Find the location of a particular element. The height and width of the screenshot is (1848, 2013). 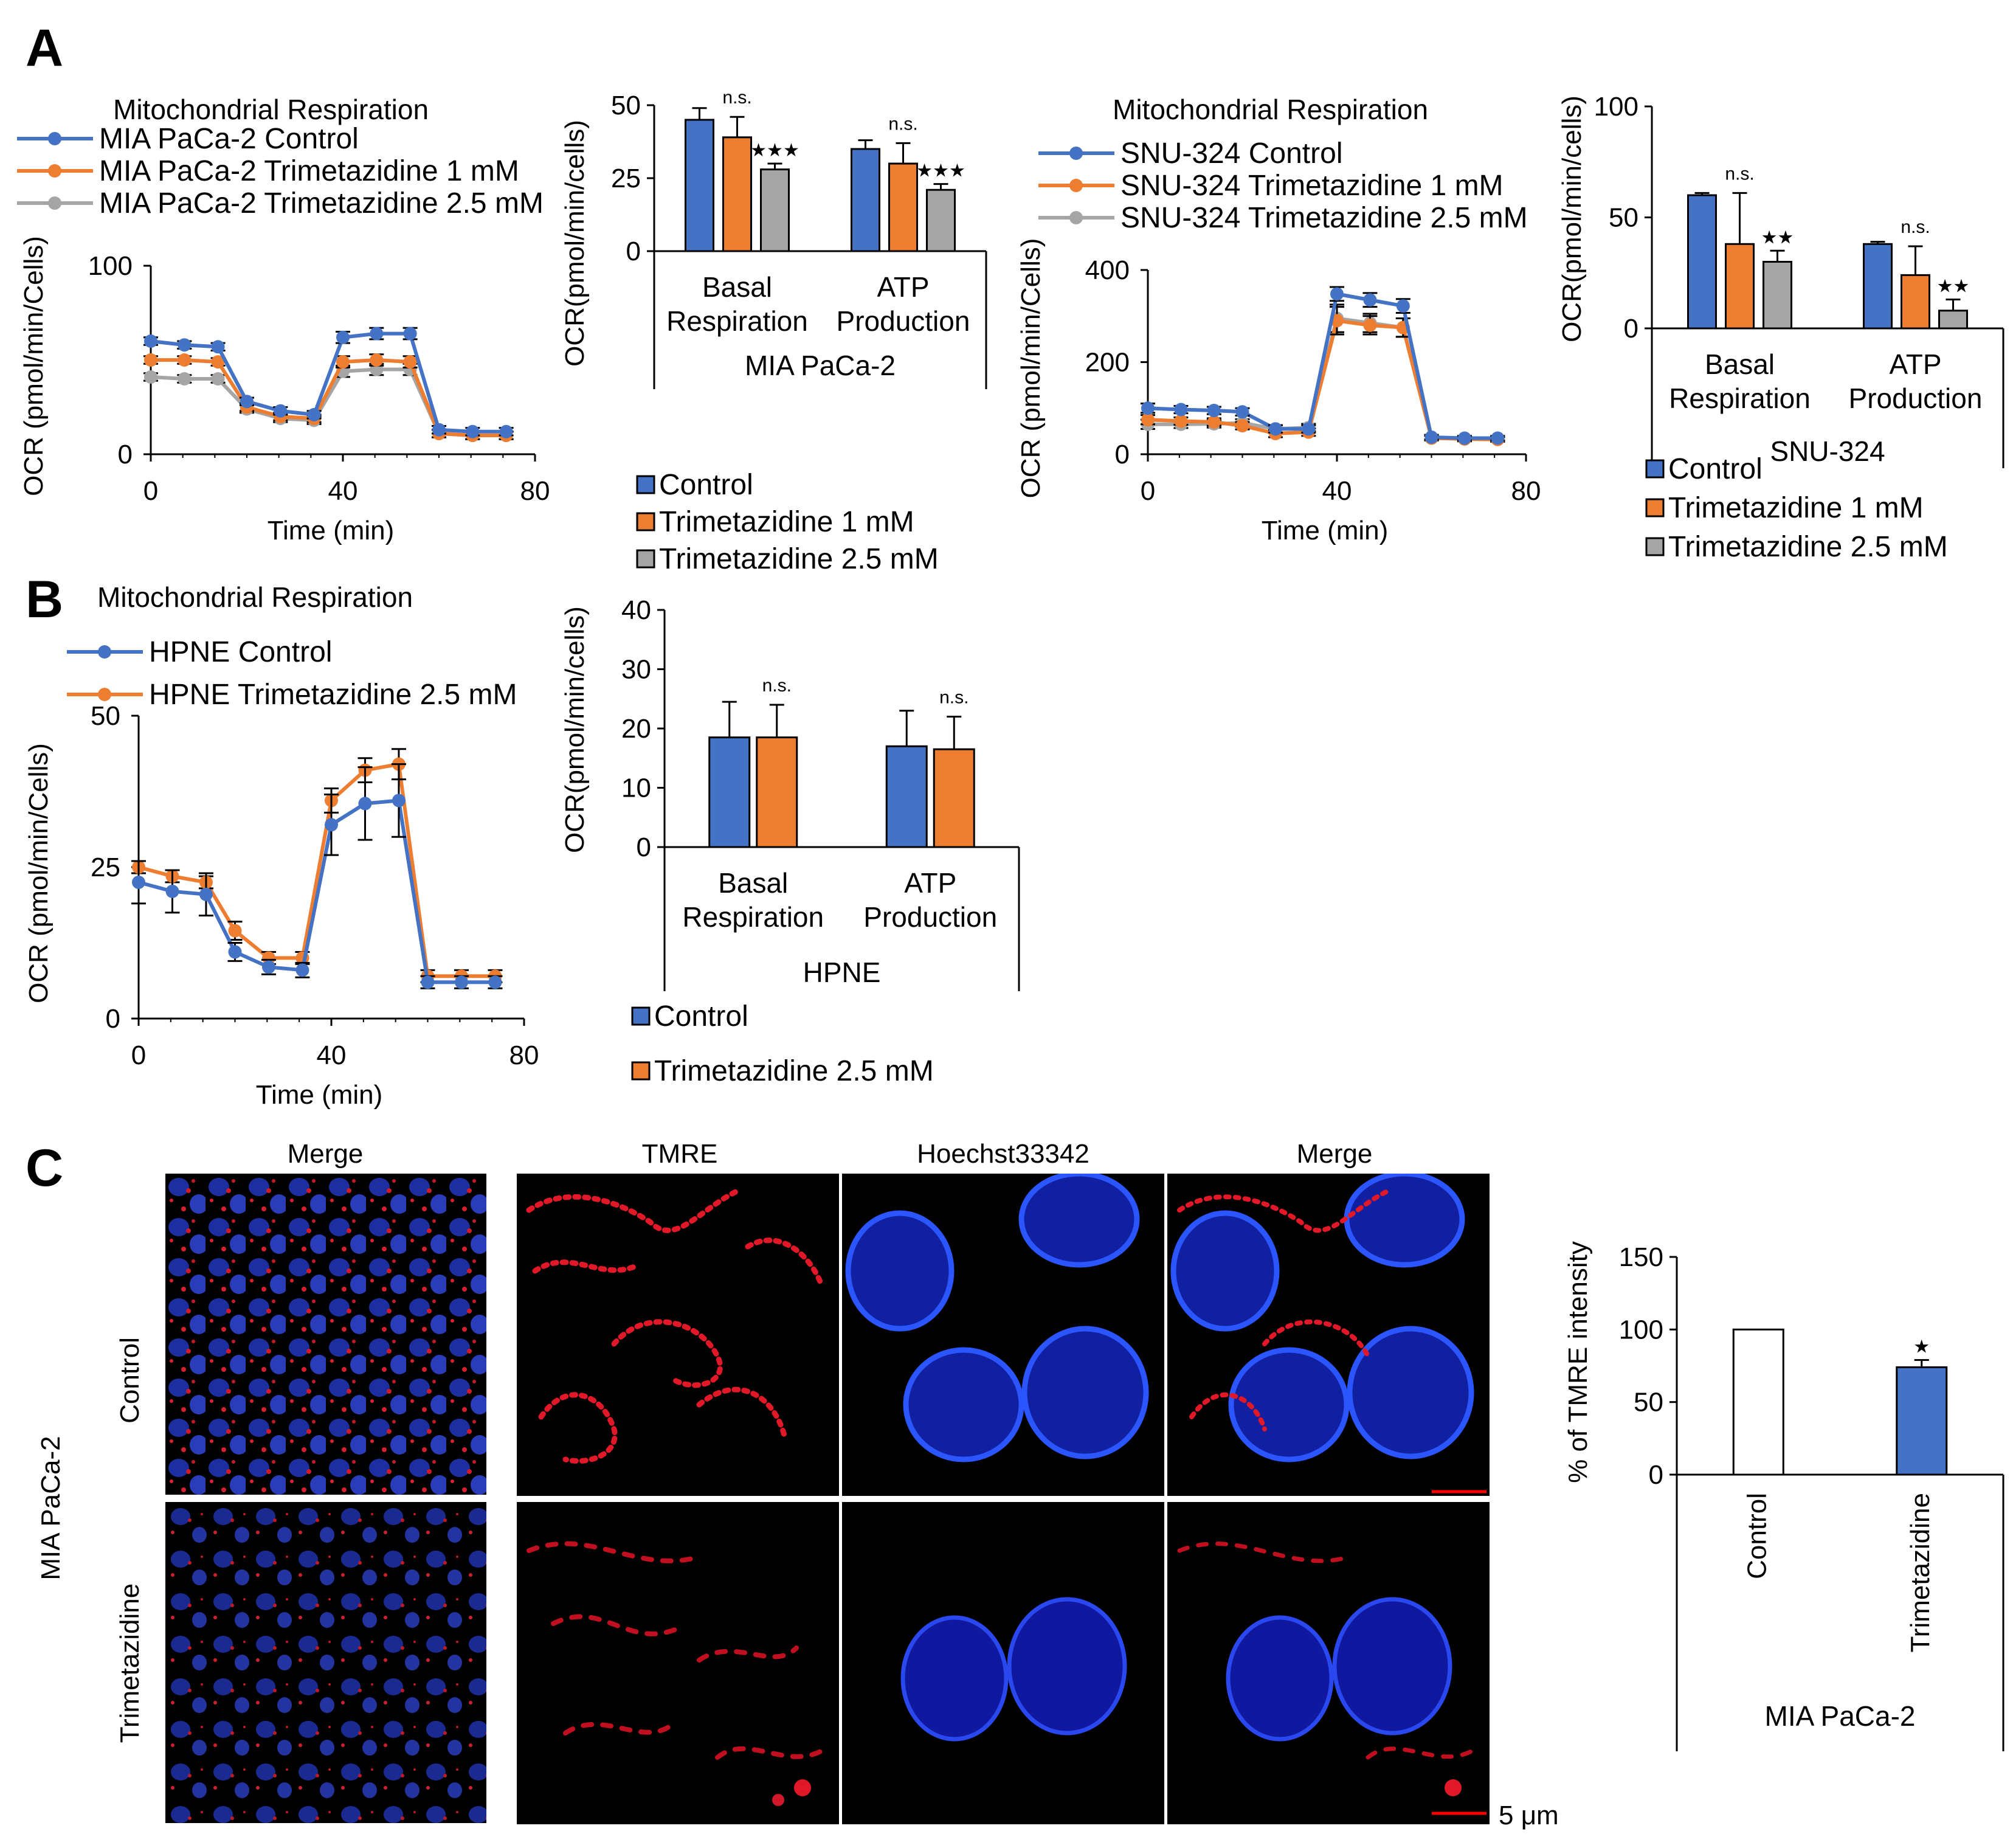

a-bar-mia-legend-label: Control is located at coordinates (706, 485).